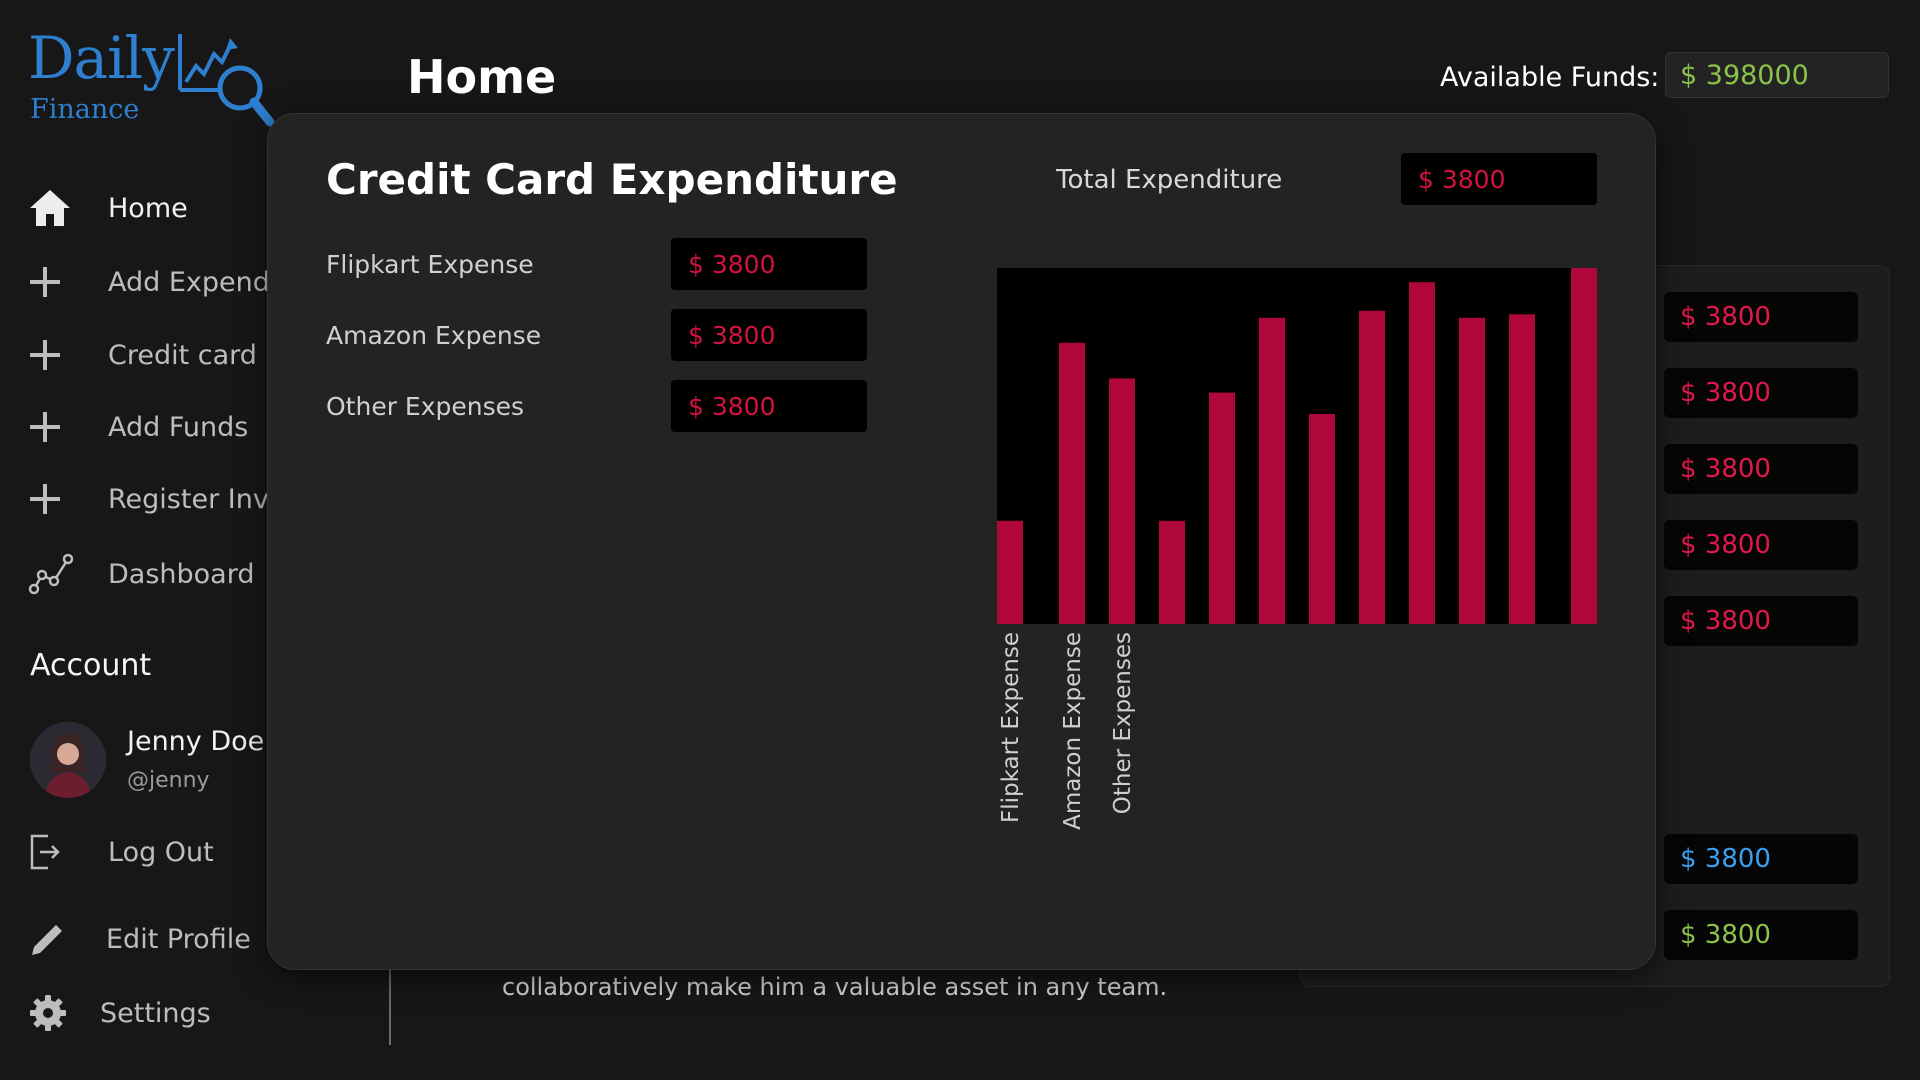 The height and width of the screenshot is (1080, 1920). Describe the element at coordinates (769, 264) in the screenshot. I see `flipkart-expense-value: $ 3800` at that location.